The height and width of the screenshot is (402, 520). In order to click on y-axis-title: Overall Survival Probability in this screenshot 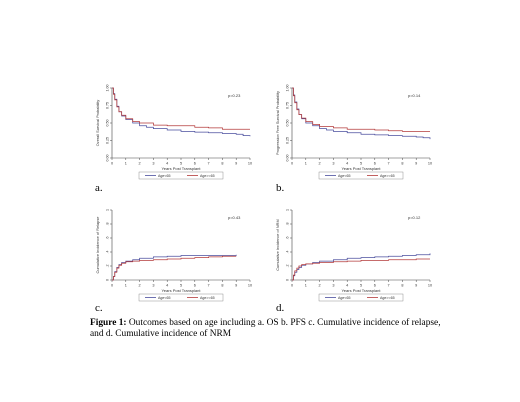, I will do `click(97, 123)`.